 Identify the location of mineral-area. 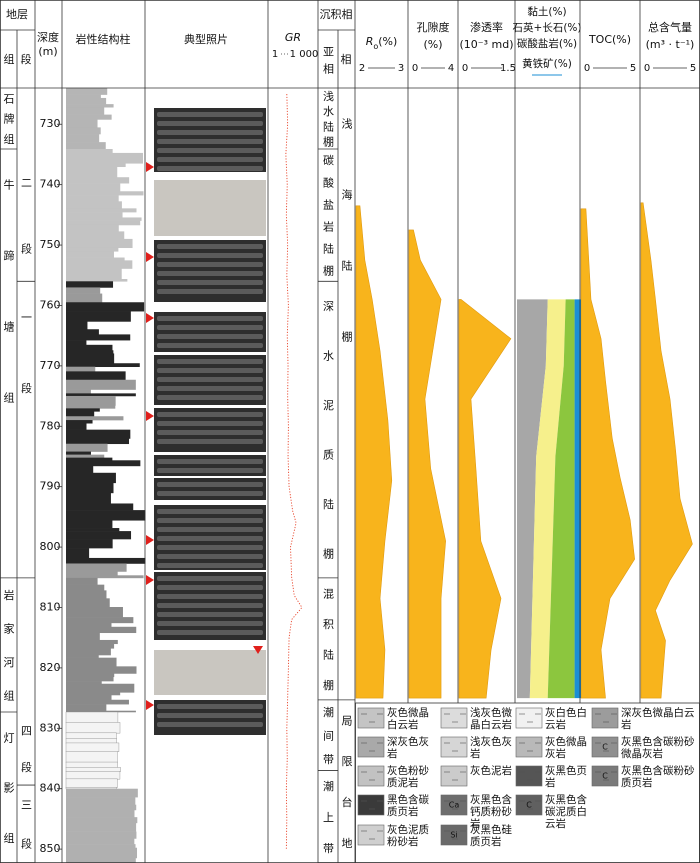
(547, 499).